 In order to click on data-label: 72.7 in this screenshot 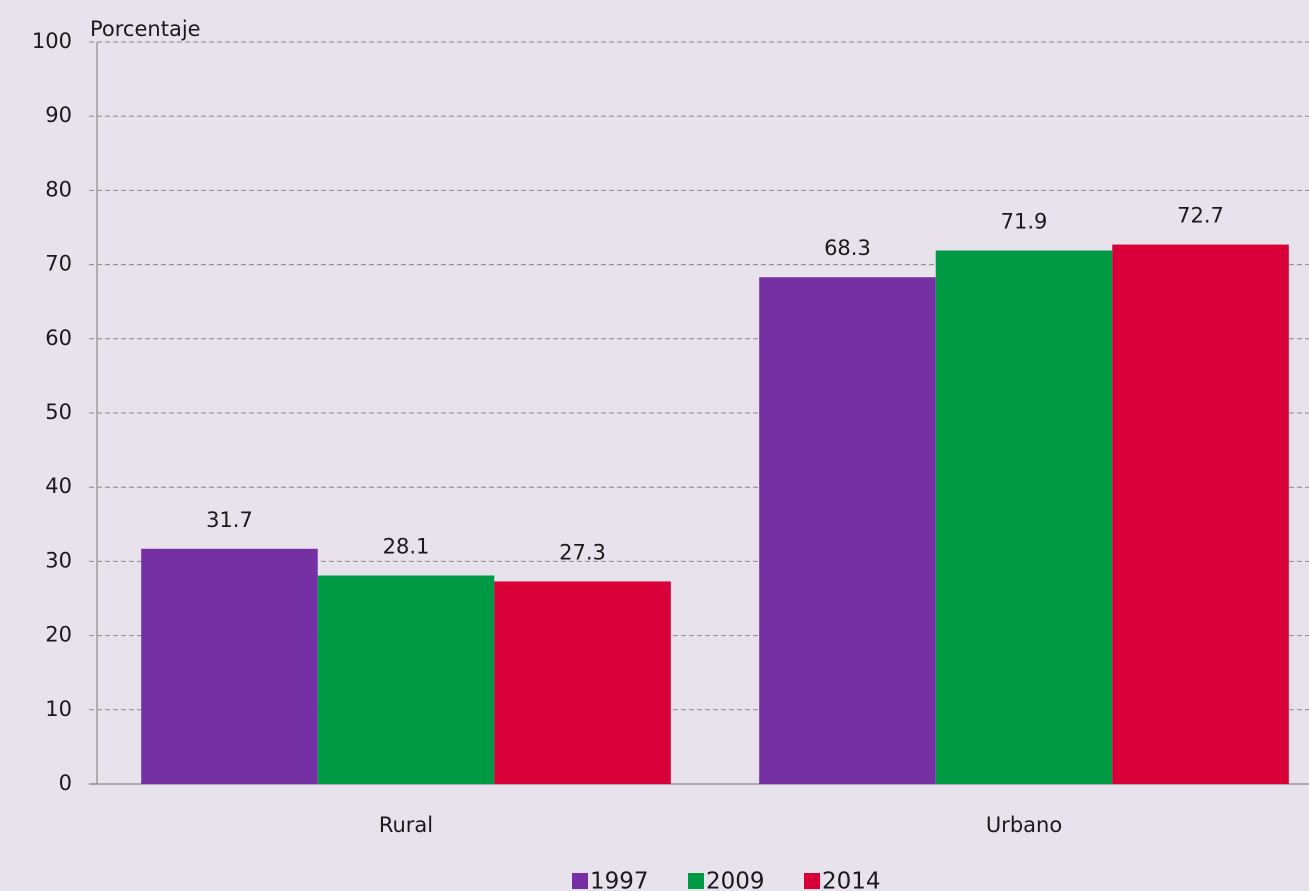, I will do `click(1200, 216)`.